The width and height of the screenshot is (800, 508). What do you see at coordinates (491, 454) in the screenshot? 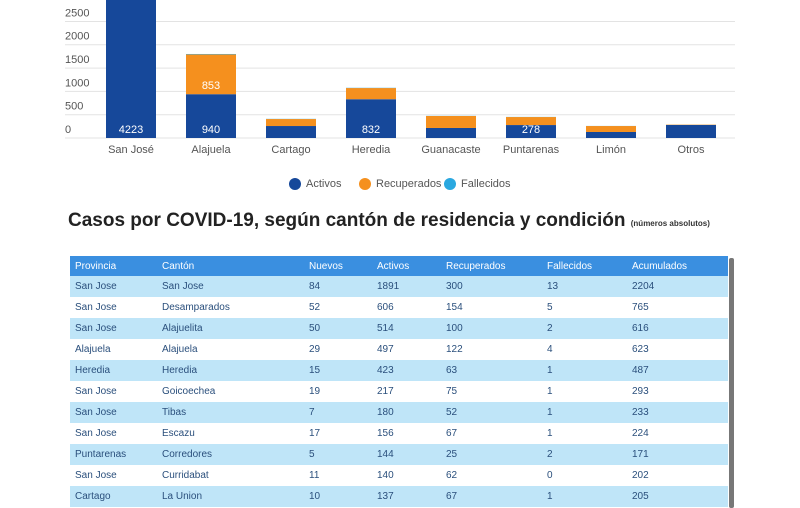
I see `table-cell: 25` at bounding box center [491, 454].